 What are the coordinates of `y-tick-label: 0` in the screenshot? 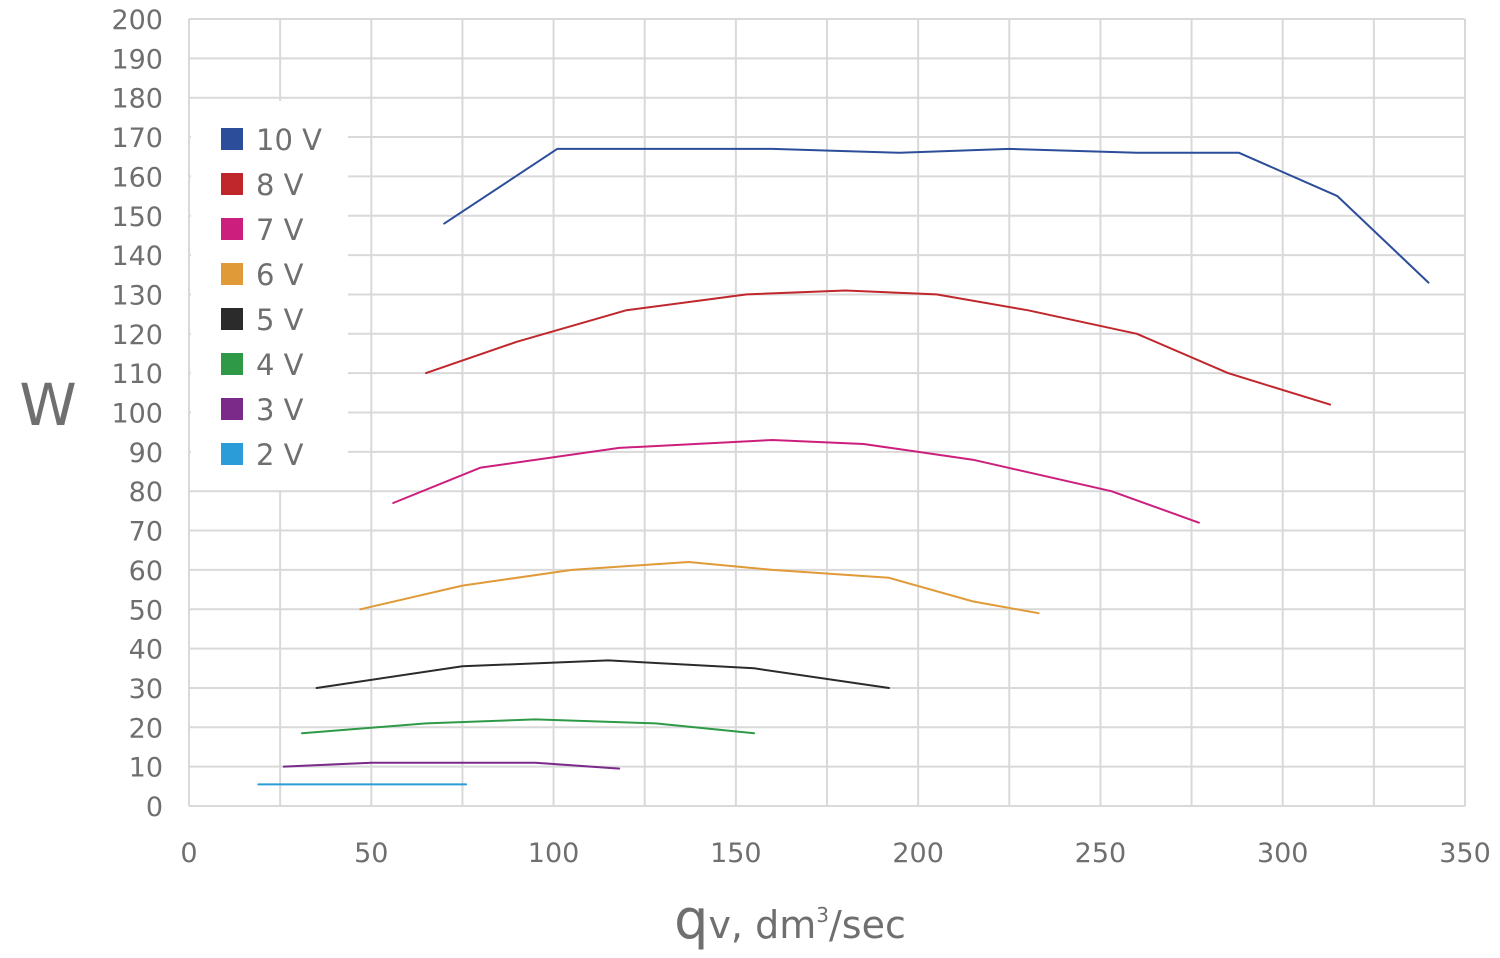 It's located at (154, 807).